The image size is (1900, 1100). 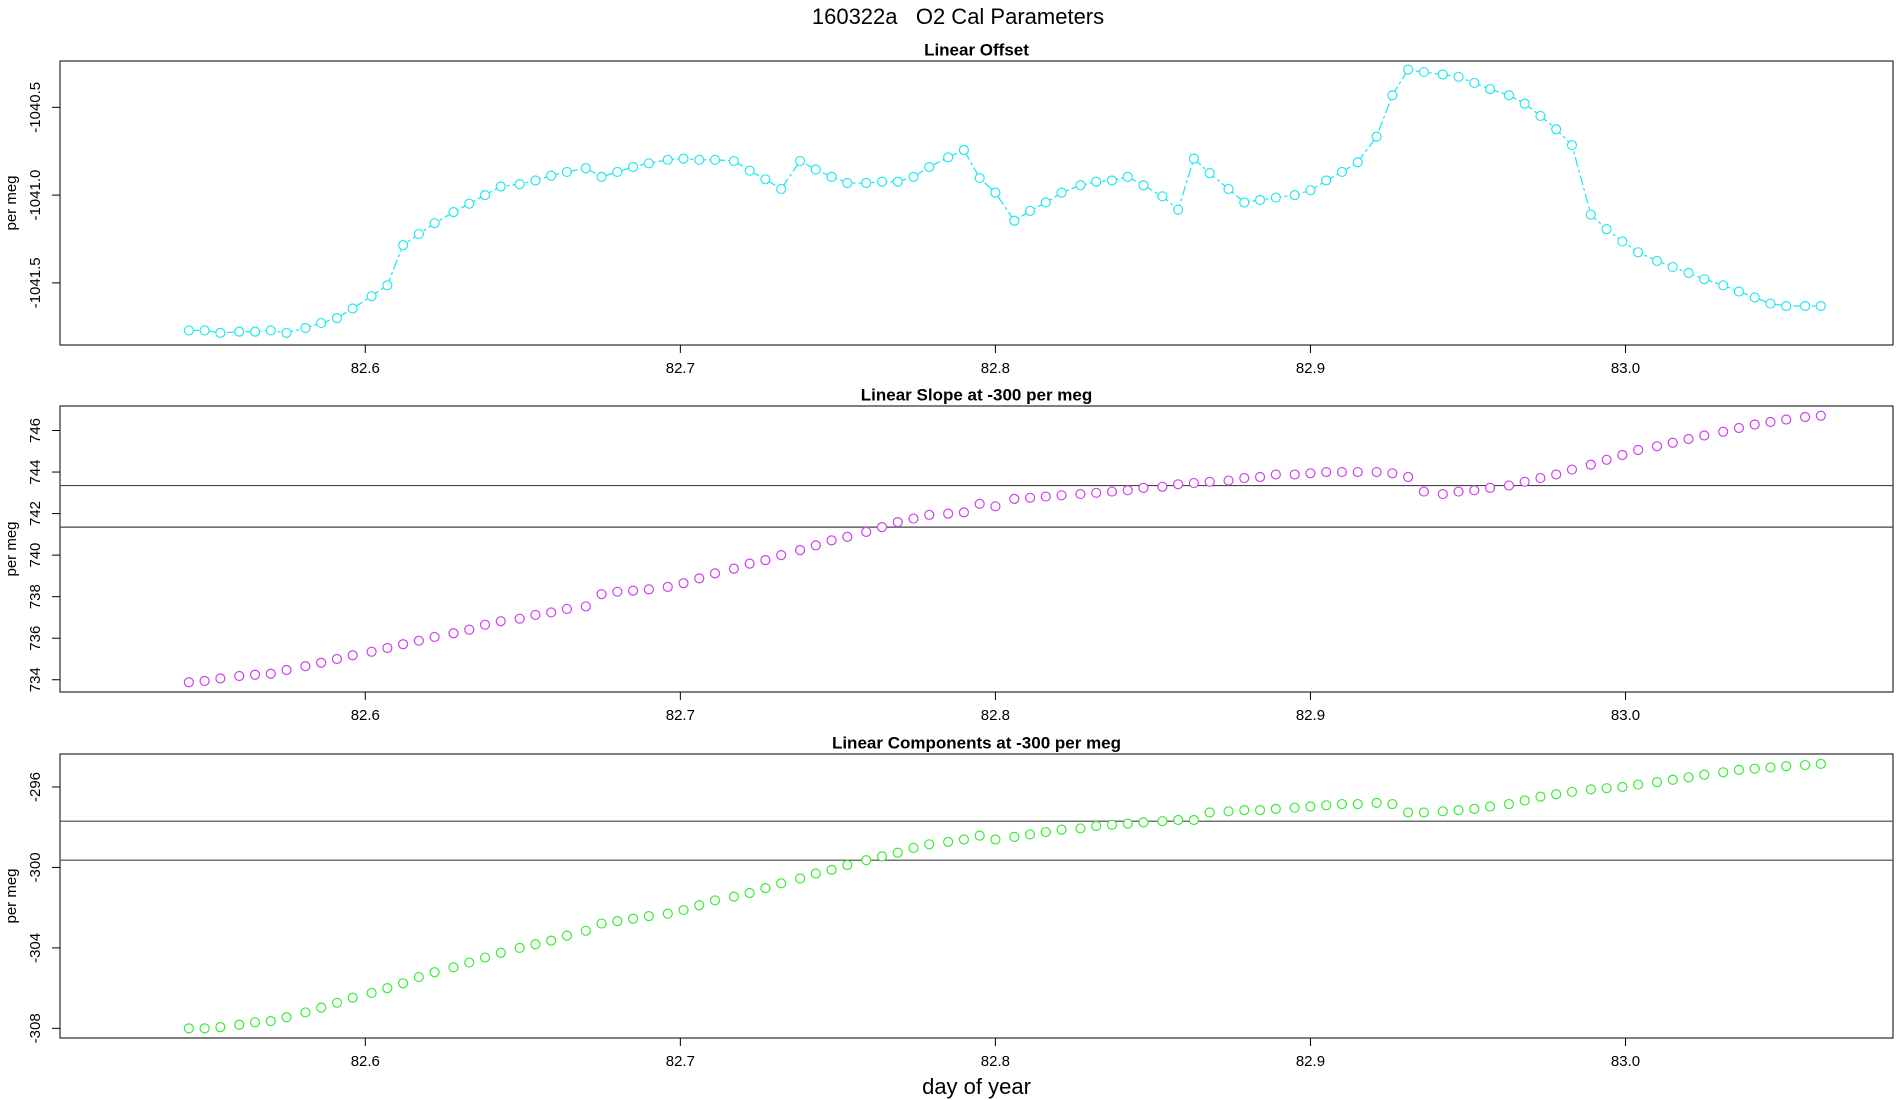 What do you see at coordinates (35, 679) in the screenshot?
I see `y-tick-label: 734` at bounding box center [35, 679].